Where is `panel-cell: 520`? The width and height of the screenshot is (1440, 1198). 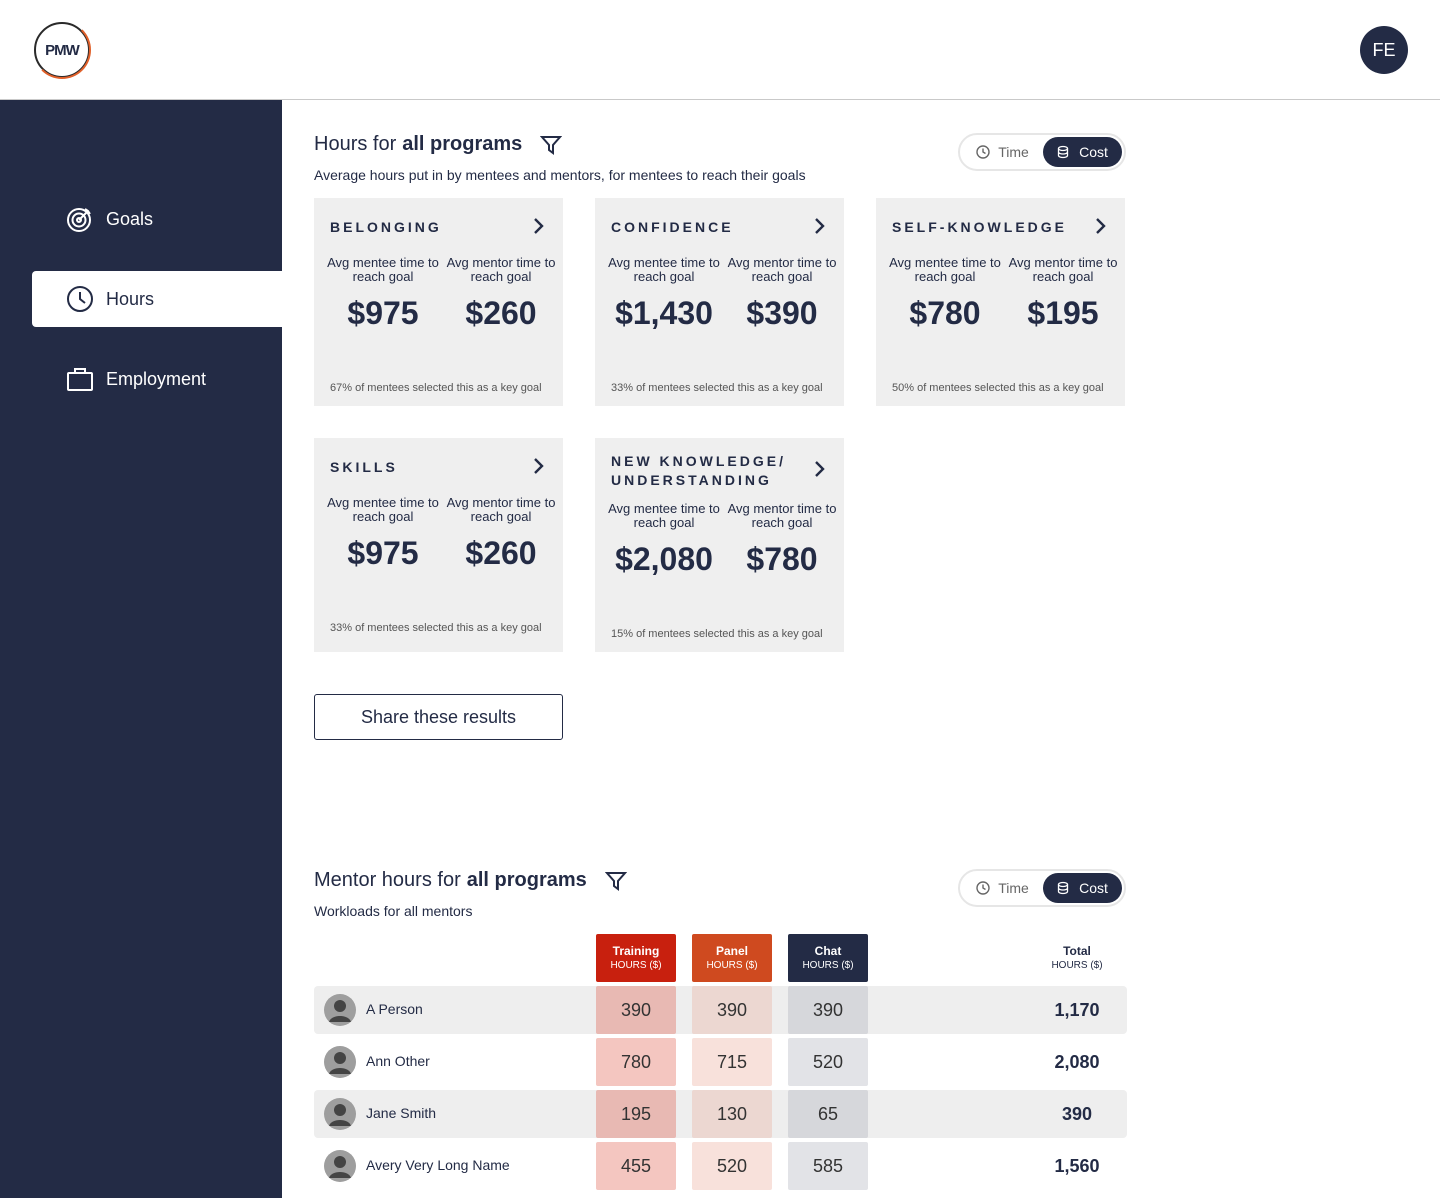 panel-cell: 520 is located at coordinates (732, 1166).